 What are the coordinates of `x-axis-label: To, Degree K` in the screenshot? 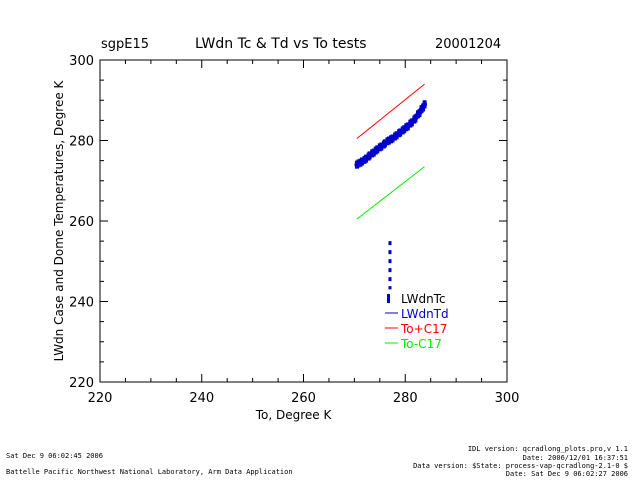 It's located at (294, 415).